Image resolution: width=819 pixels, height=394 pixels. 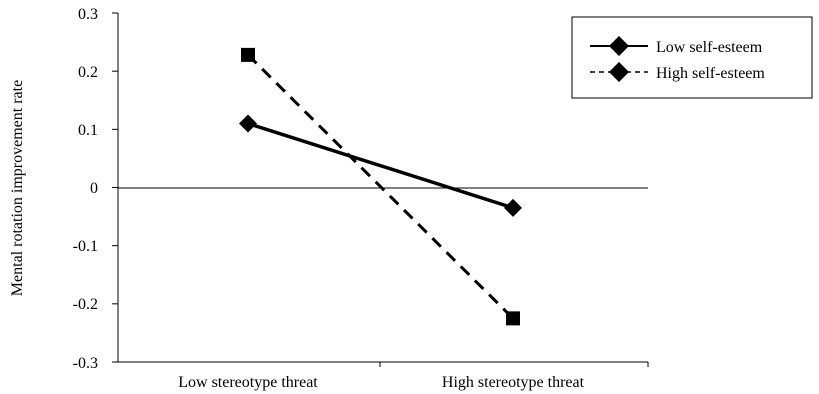 I want to click on y-tick-marks, so click(x=115, y=187).